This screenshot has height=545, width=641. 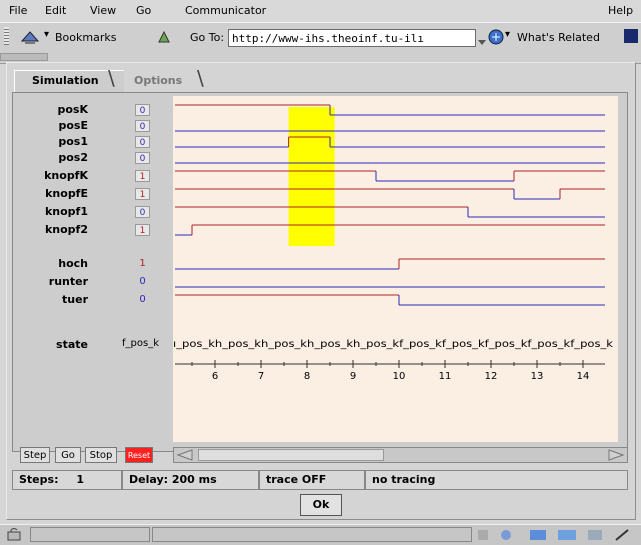 What do you see at coordinates (142, 176) in the screenshot?
I see `signal-value-knopfK: 1` at bounding box center [142, 176].